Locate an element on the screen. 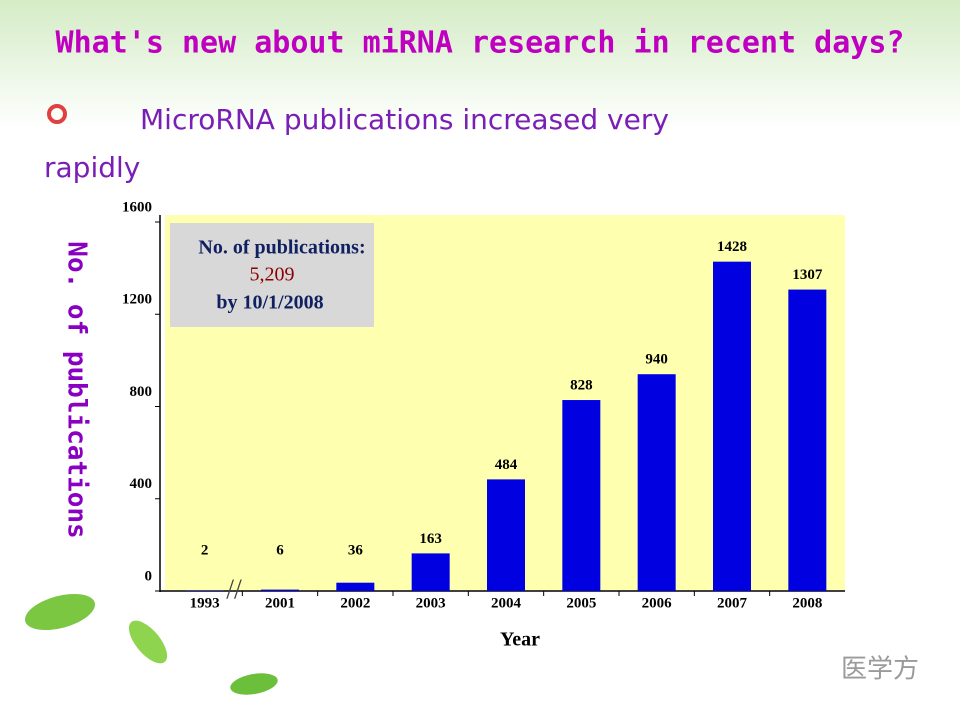  x-tick-label: 2006 is located at coordinates (657, 603).